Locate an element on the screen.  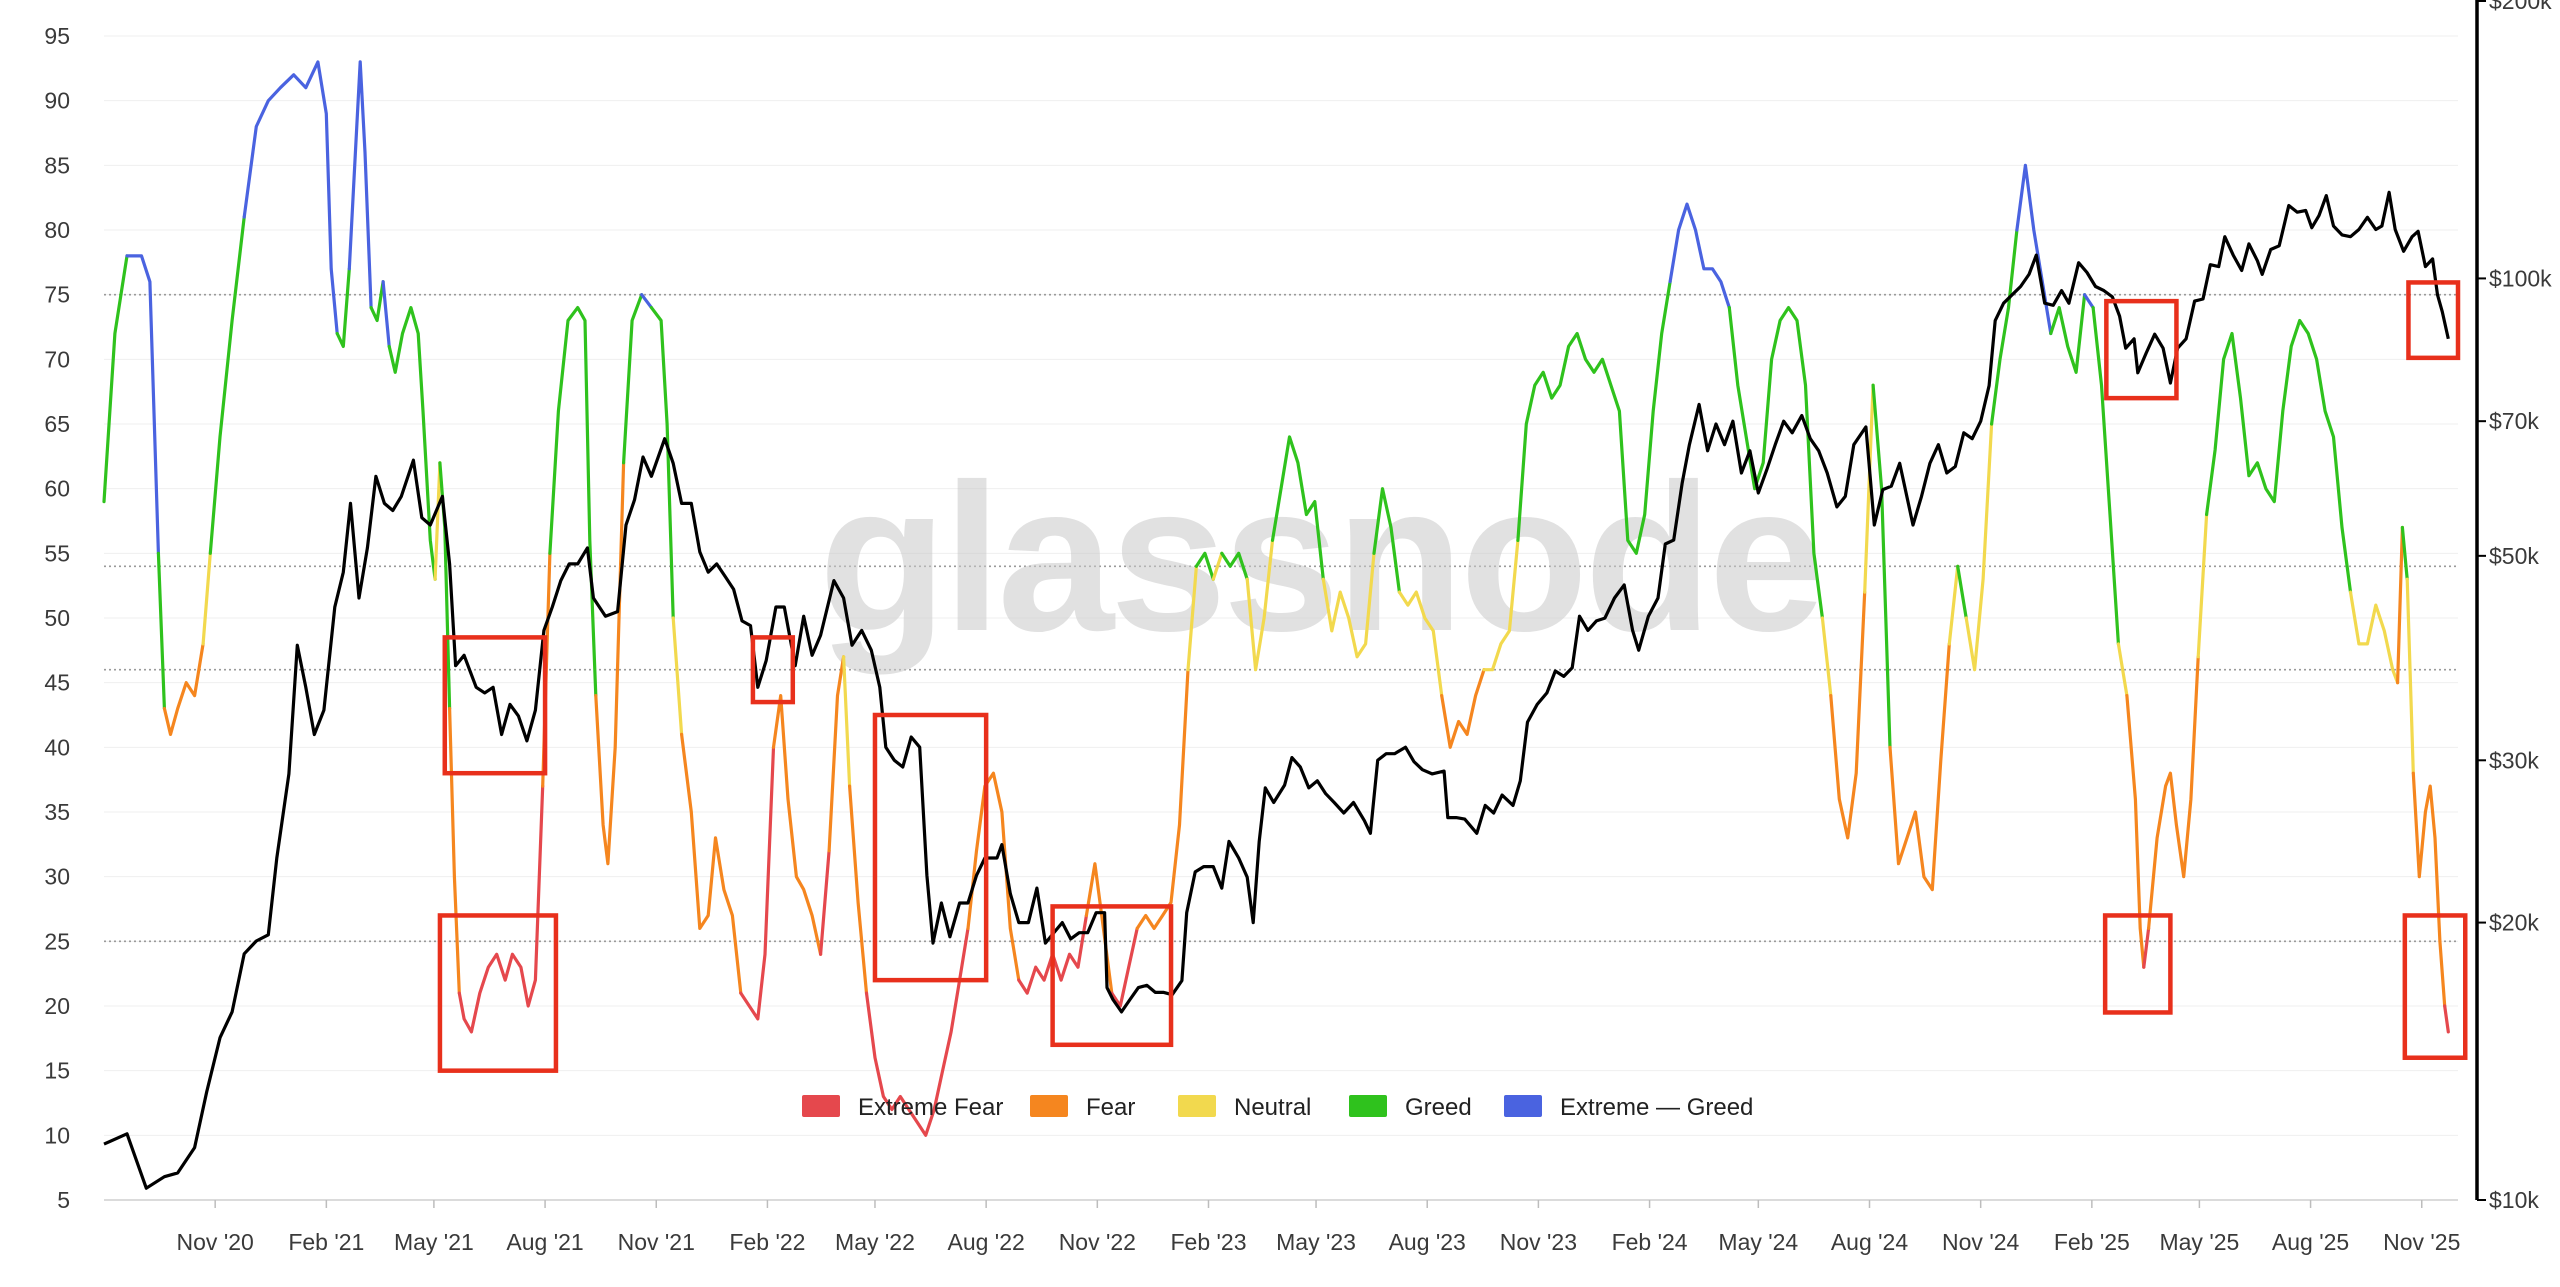
left-tick-label: 5 is located at coordinates (63, 1200).